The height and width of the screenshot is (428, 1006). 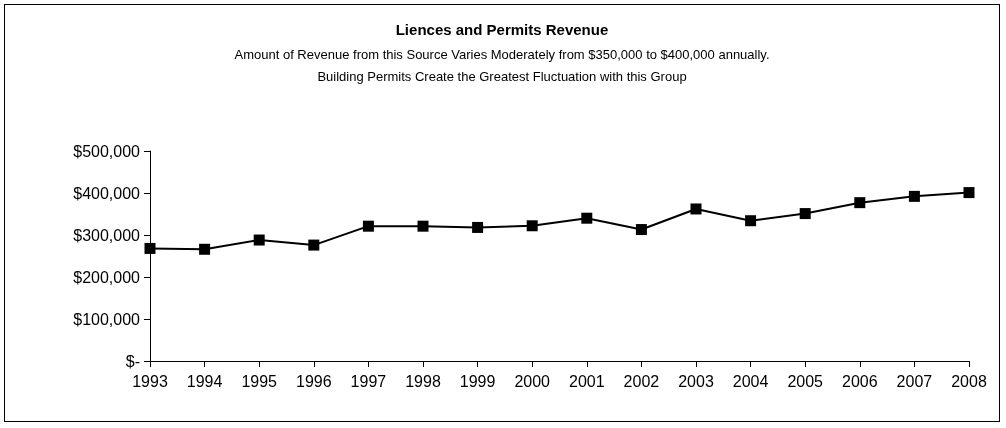 What do you see at coordinates (477, 381) in the screenshot?
I see `x-tick-label: 1999` at bounding box center [477, 381].